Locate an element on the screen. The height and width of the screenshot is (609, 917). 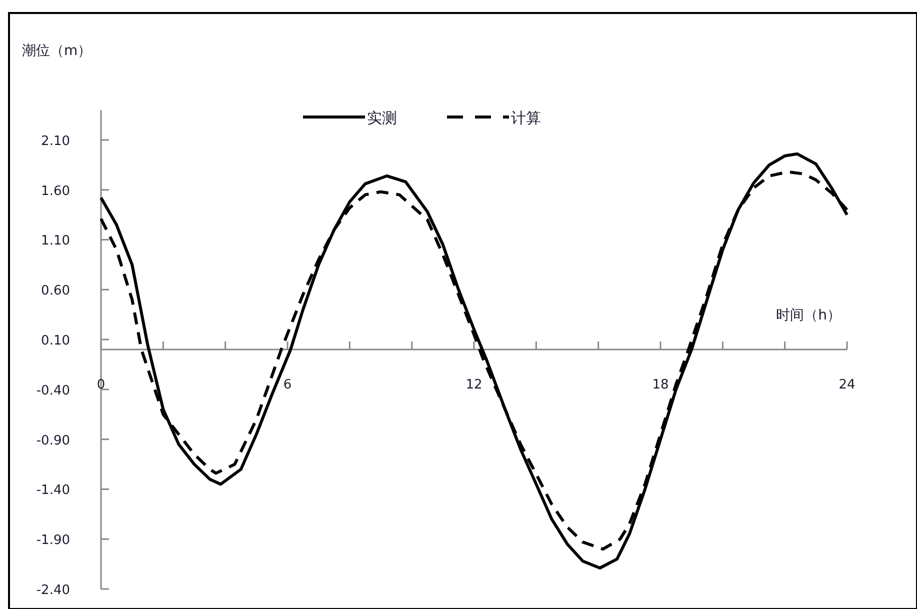
y-tick-label: 2.10 is located at coordinates (55, 141).